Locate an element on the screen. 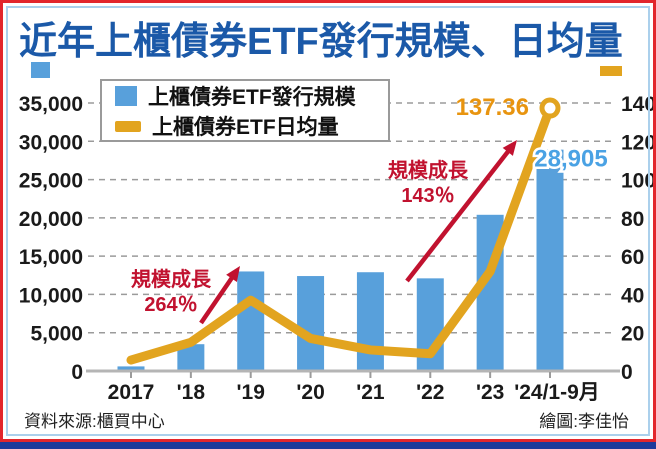  legend-item-issuance: 上櫃債券ETF發行規模 is located at coordinates (251, 96).